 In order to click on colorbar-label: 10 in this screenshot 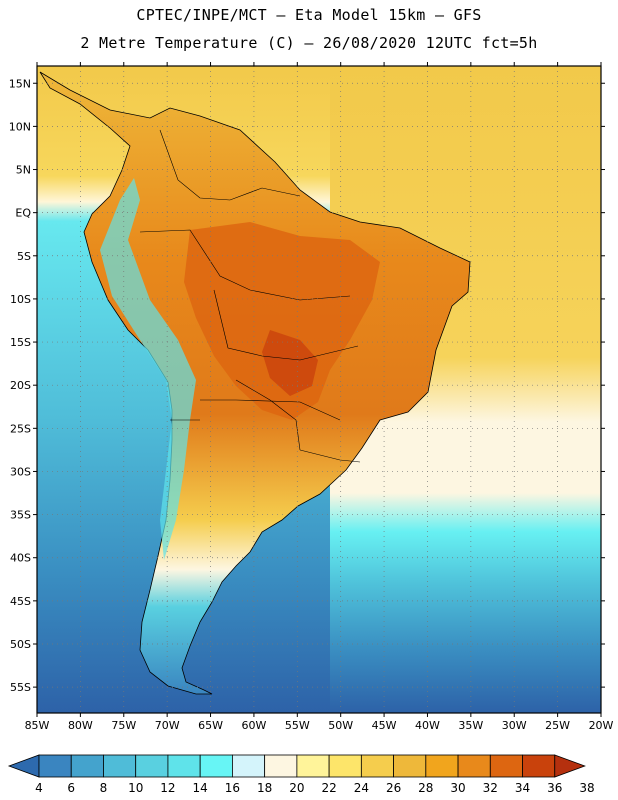, I will do `click(135, 788)`.